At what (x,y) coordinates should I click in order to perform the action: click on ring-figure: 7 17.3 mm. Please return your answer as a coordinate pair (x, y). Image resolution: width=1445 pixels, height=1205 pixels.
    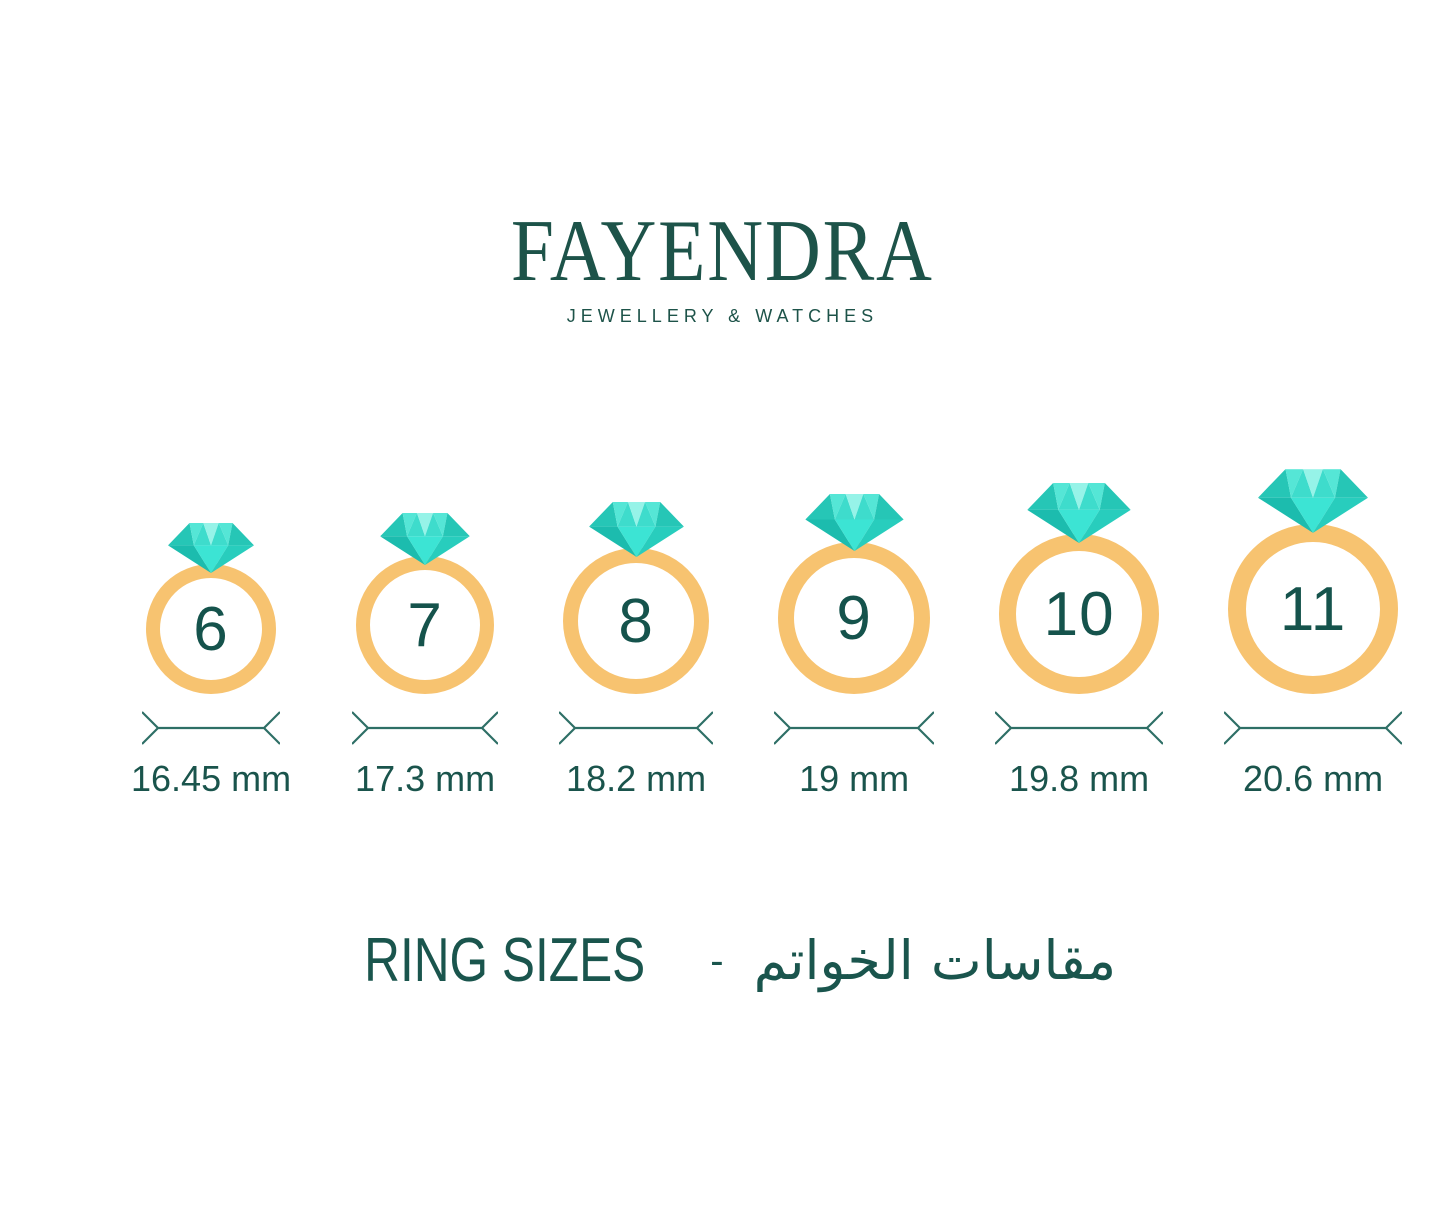
    Looking at the image, I should click on (425, 656).